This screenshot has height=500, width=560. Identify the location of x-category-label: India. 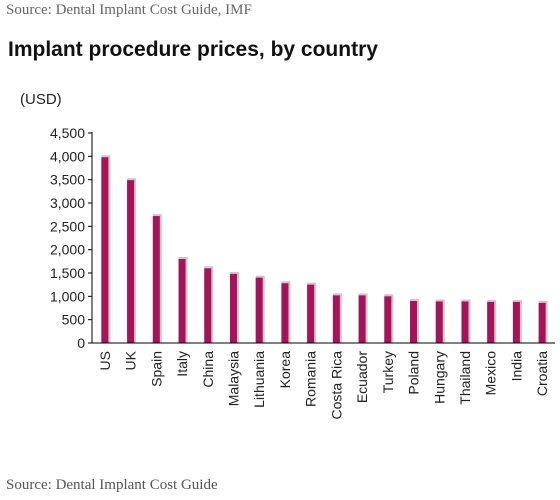
(516, 366).